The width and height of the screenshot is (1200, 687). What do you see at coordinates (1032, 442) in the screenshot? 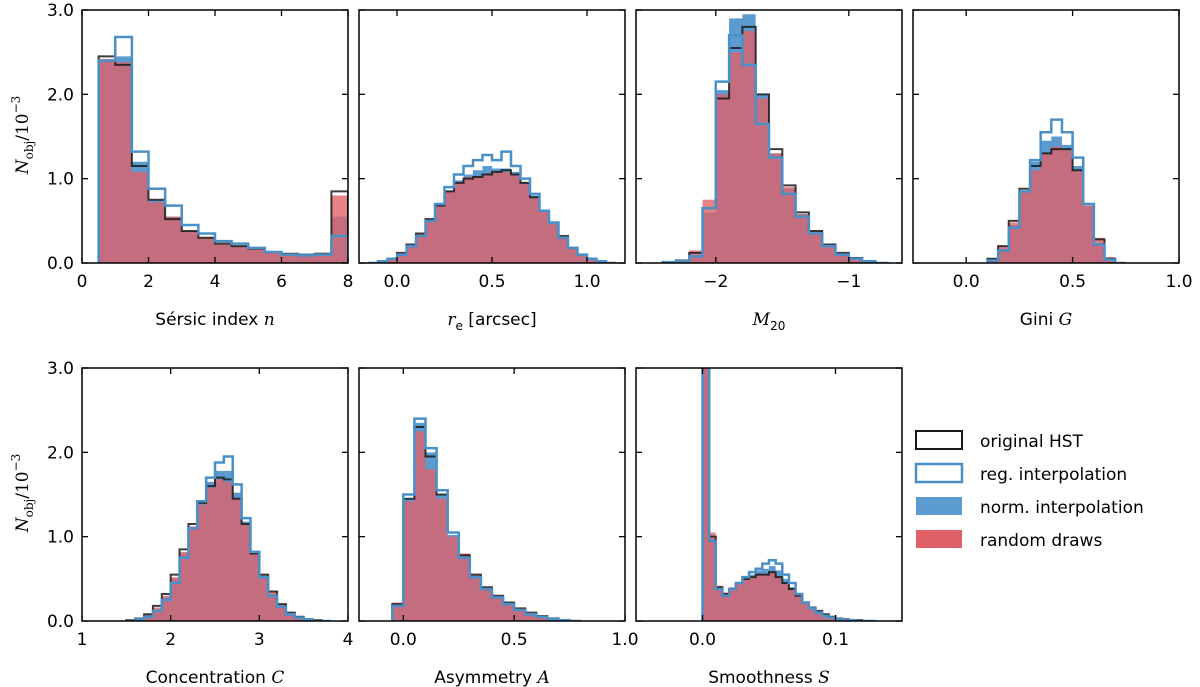
I see `legend-label-hst: original HST` at bounding box center [1032, 442].